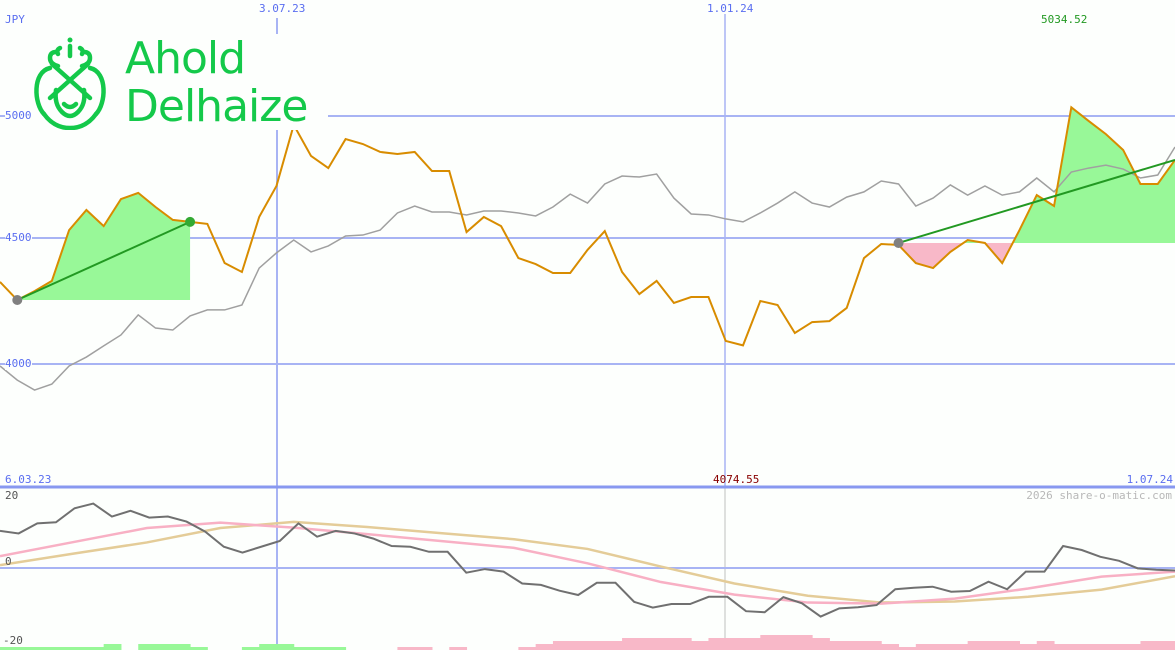  I want to click on osc-tick-0: 0, so click(8, 561).